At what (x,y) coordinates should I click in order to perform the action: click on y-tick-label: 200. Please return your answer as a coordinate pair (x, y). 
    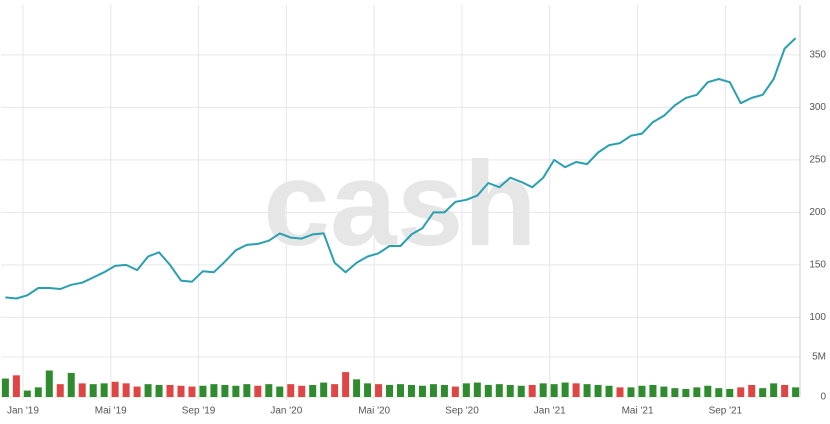
    Looking at the image, I should click on (817, 212).